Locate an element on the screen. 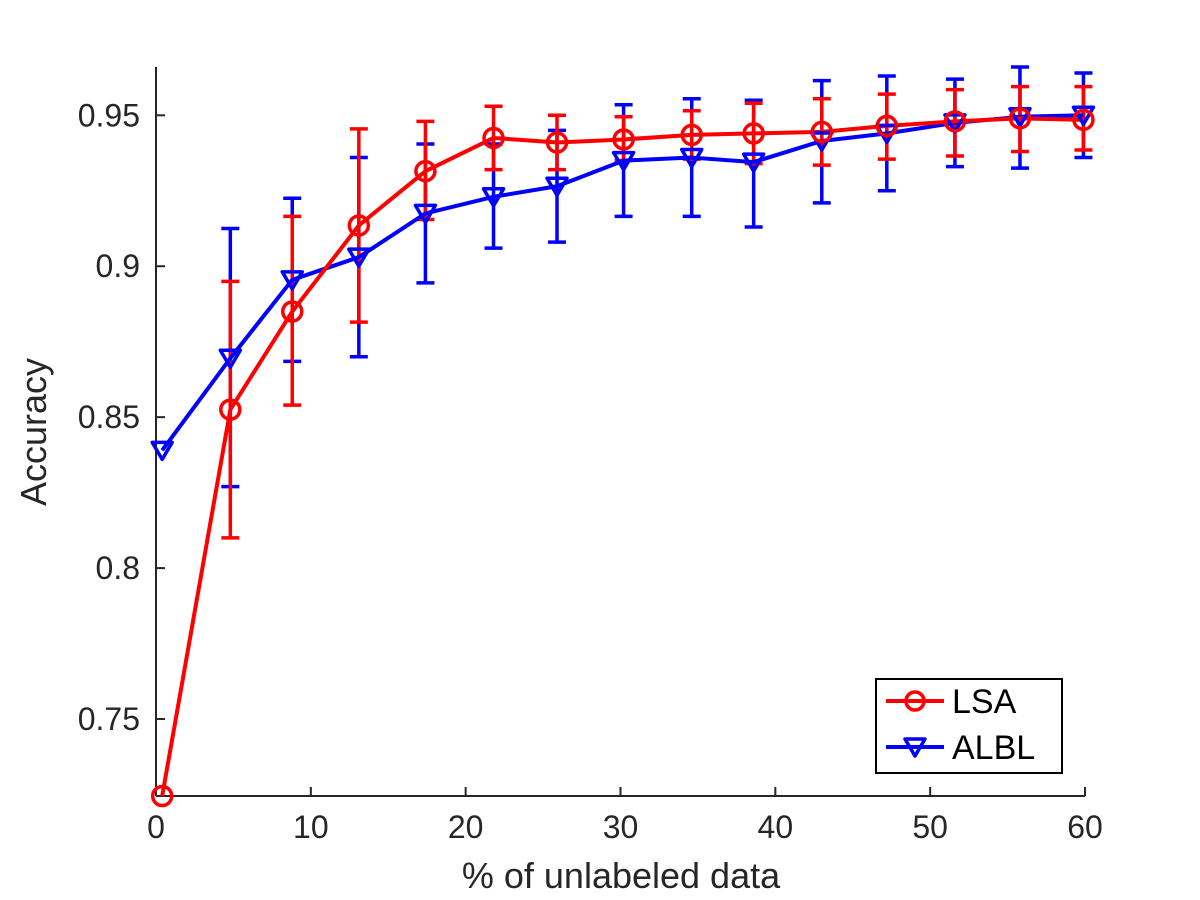 This screenshot has width=1200, height=900. legend-lsa-label: LSA is located at coordinates (984, 702).